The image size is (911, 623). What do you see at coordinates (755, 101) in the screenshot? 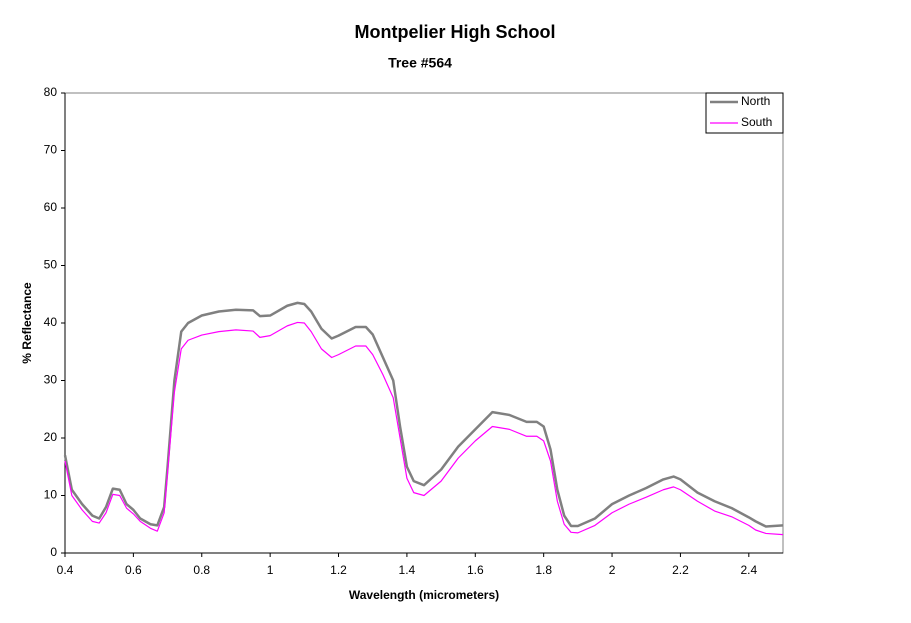
I see `legend-label: North` at bounding box center [755, 101].